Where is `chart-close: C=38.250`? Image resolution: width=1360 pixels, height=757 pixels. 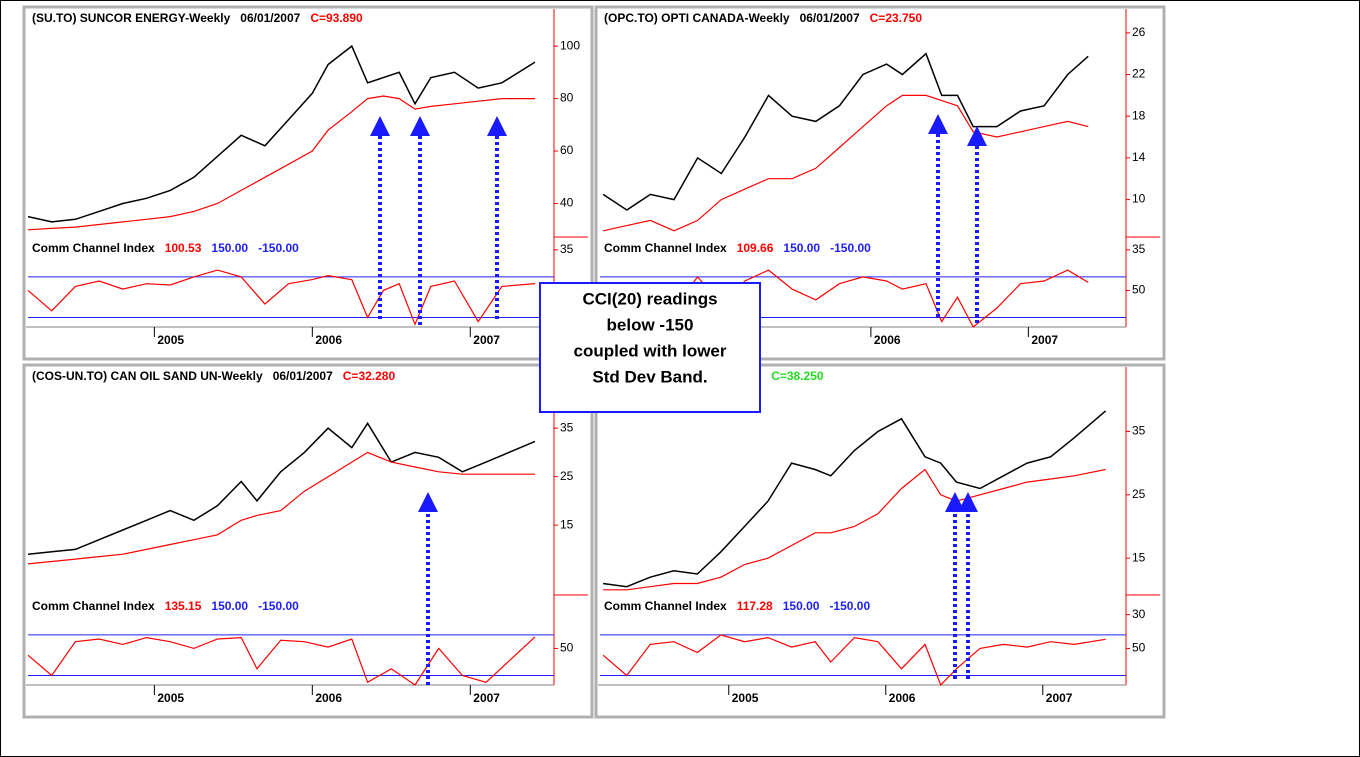 chart-close: C=38.250 is located at coordinates (797, 376).